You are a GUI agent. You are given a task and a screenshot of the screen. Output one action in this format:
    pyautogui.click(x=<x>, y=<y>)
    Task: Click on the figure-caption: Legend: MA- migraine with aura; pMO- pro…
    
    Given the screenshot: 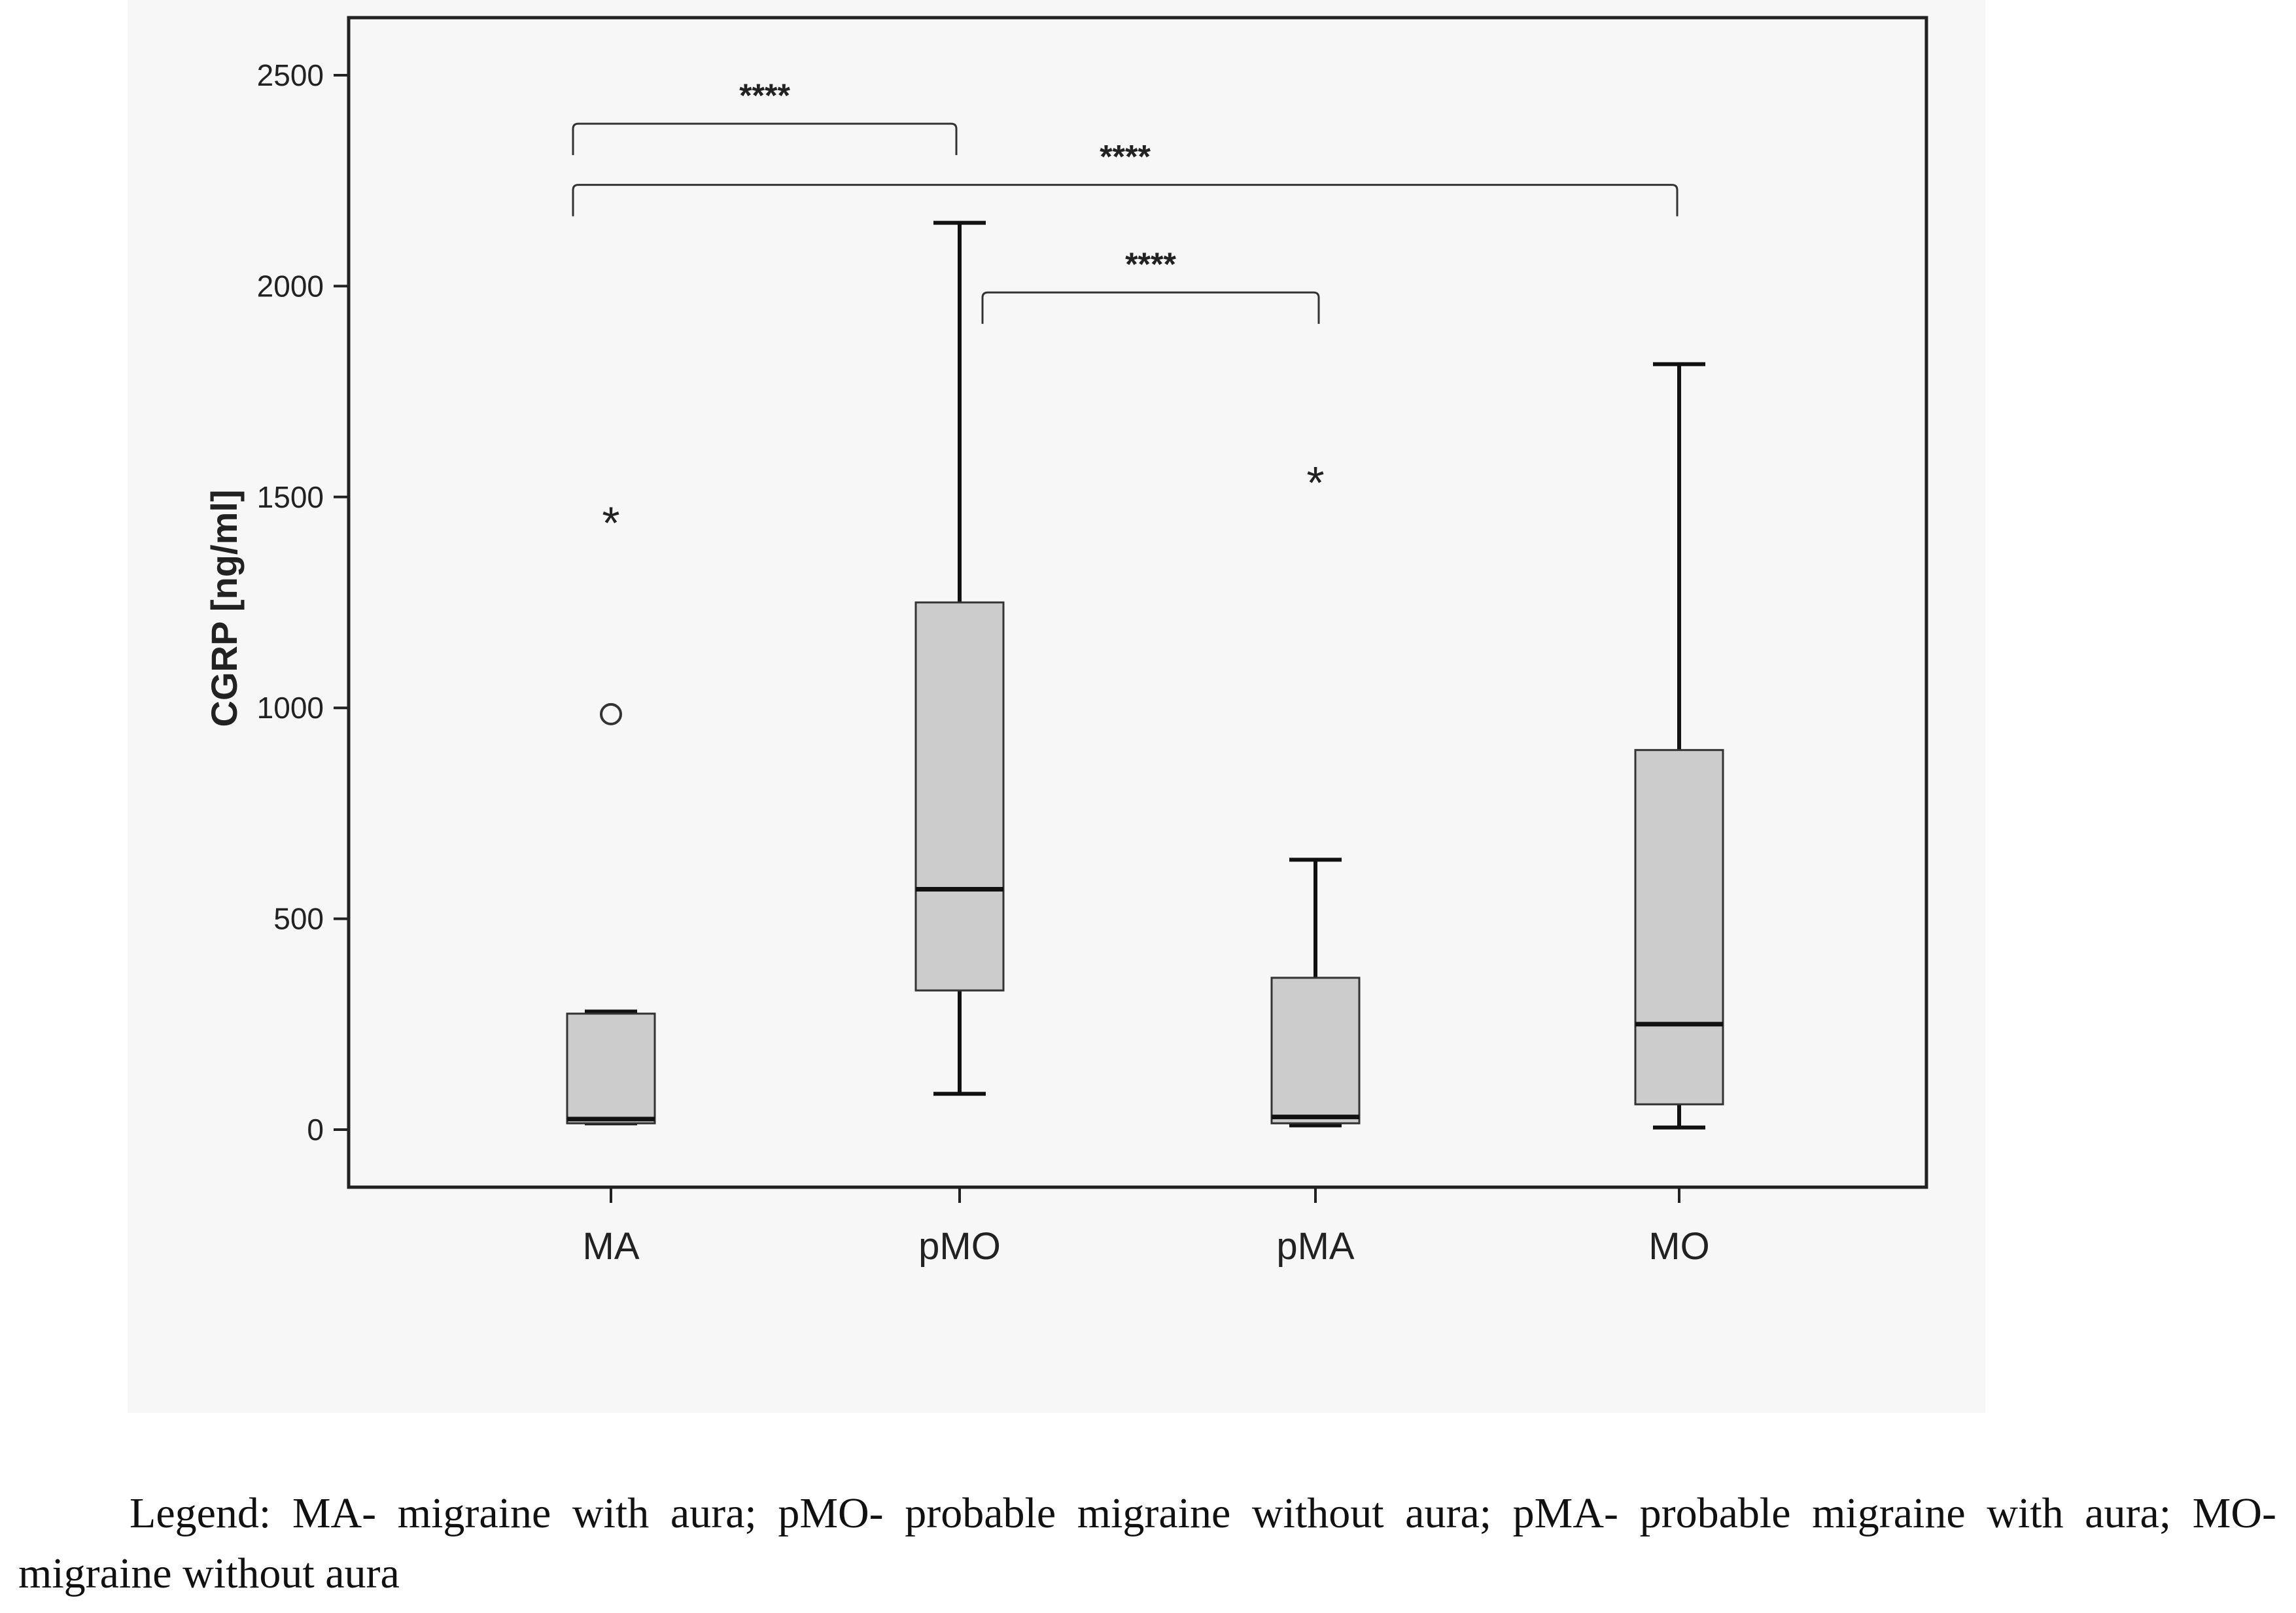 What is the action you would take?
    pyautogui.click(x=1147, y=1543)
    